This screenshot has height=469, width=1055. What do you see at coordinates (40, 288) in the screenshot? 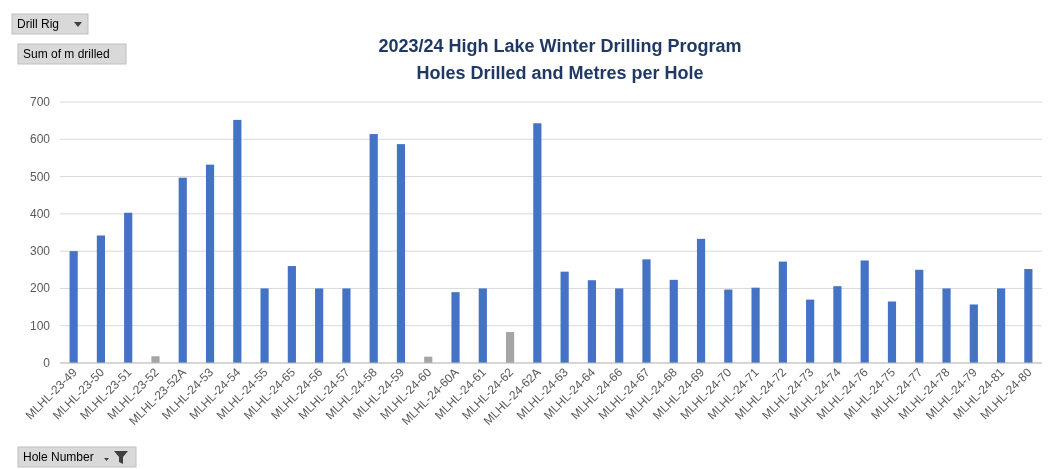
I see `y-tick-label: 200` at bounding box center [40, 288].